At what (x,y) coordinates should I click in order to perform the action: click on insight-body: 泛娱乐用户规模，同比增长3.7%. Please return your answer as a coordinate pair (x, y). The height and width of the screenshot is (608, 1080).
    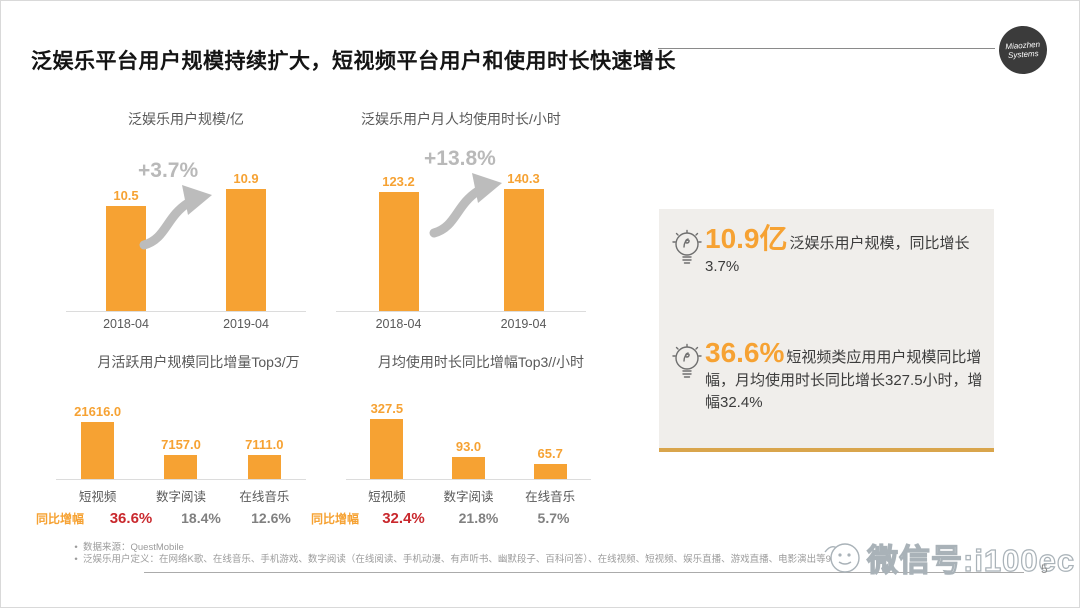
    Looking at the image, I should click on (837, 255).